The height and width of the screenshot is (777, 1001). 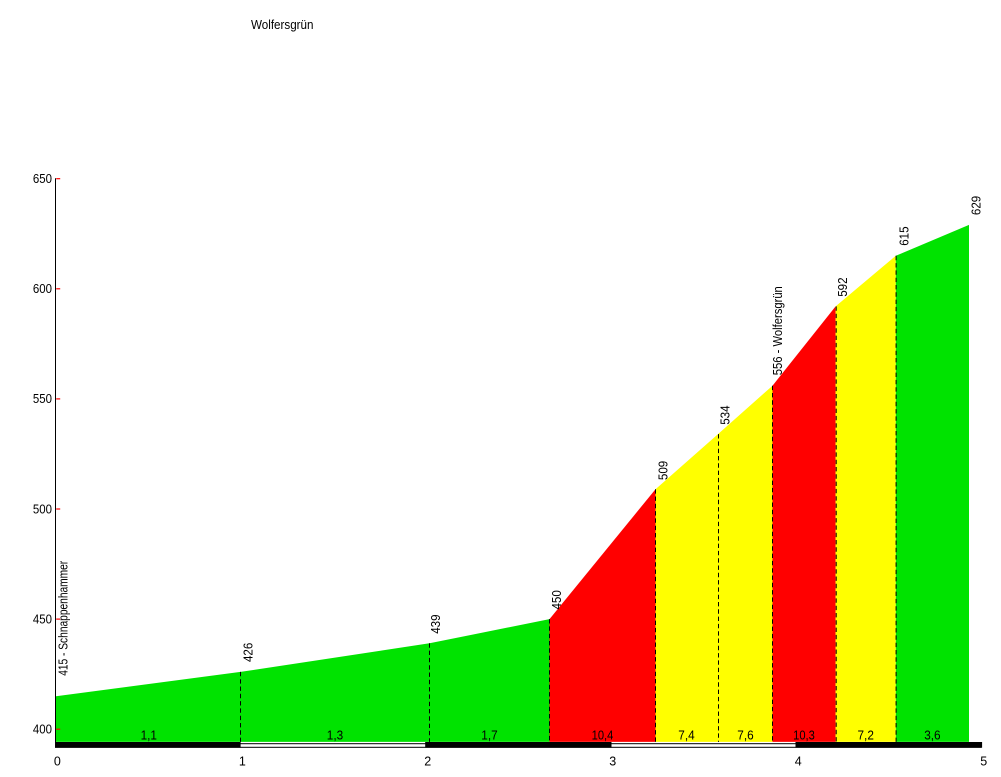 I want to click on svg-text: 556 - Wolfersgrün, so click(x=778, y=330).